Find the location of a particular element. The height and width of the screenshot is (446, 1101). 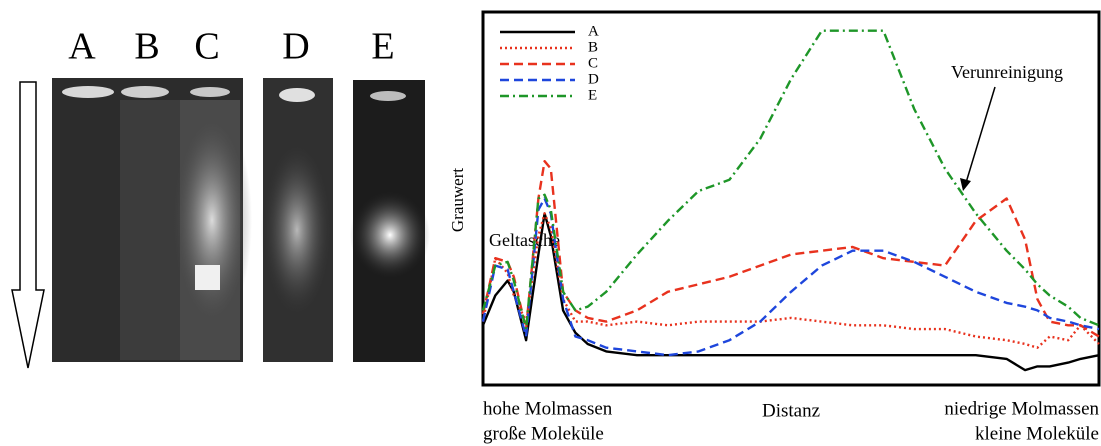

run-arrow is located at coordinates (28, 225).